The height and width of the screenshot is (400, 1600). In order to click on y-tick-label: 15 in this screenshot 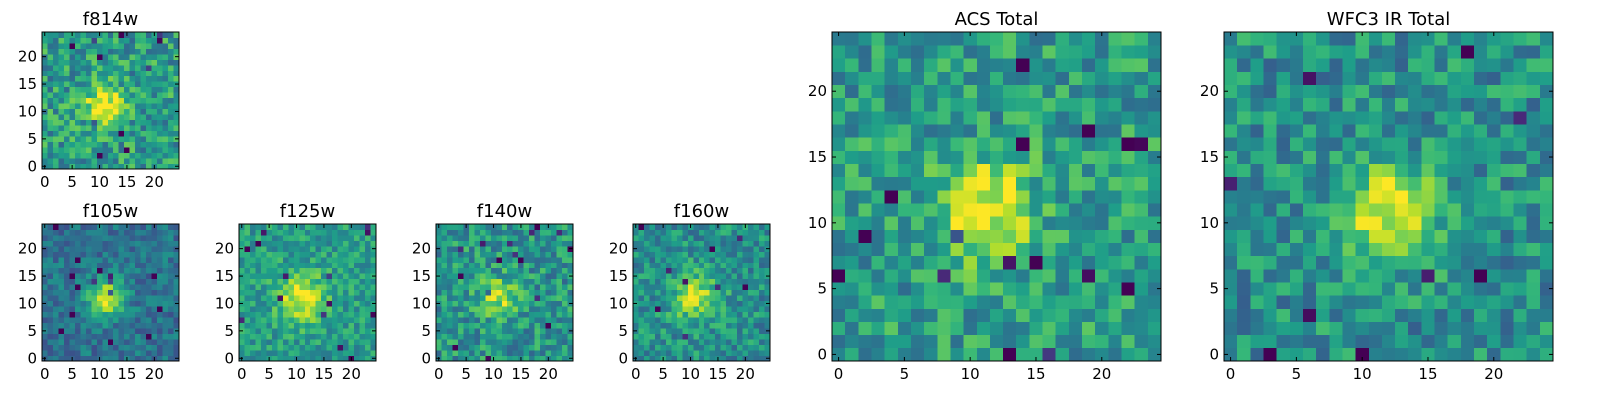, I will do `click(1209, 157)`.